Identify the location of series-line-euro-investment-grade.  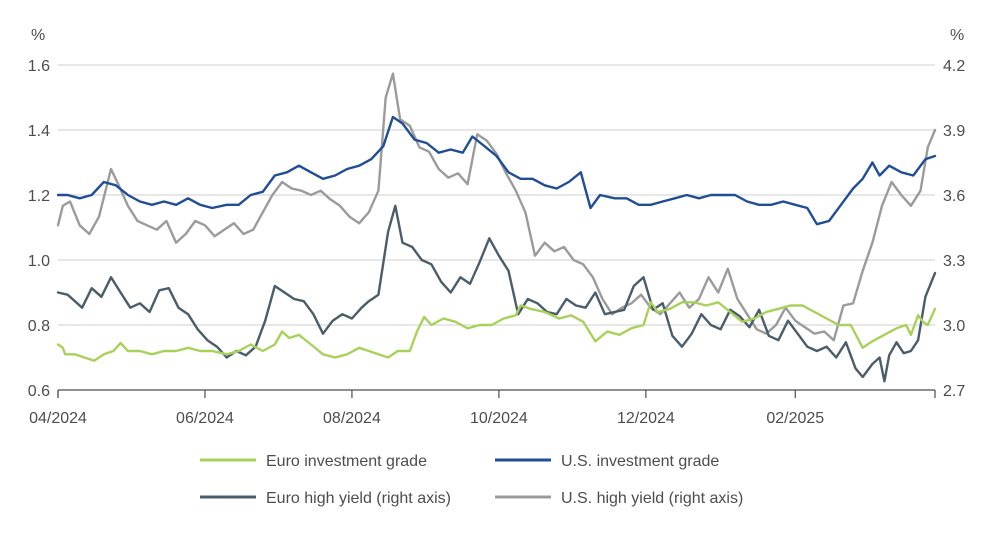
(496, 331).